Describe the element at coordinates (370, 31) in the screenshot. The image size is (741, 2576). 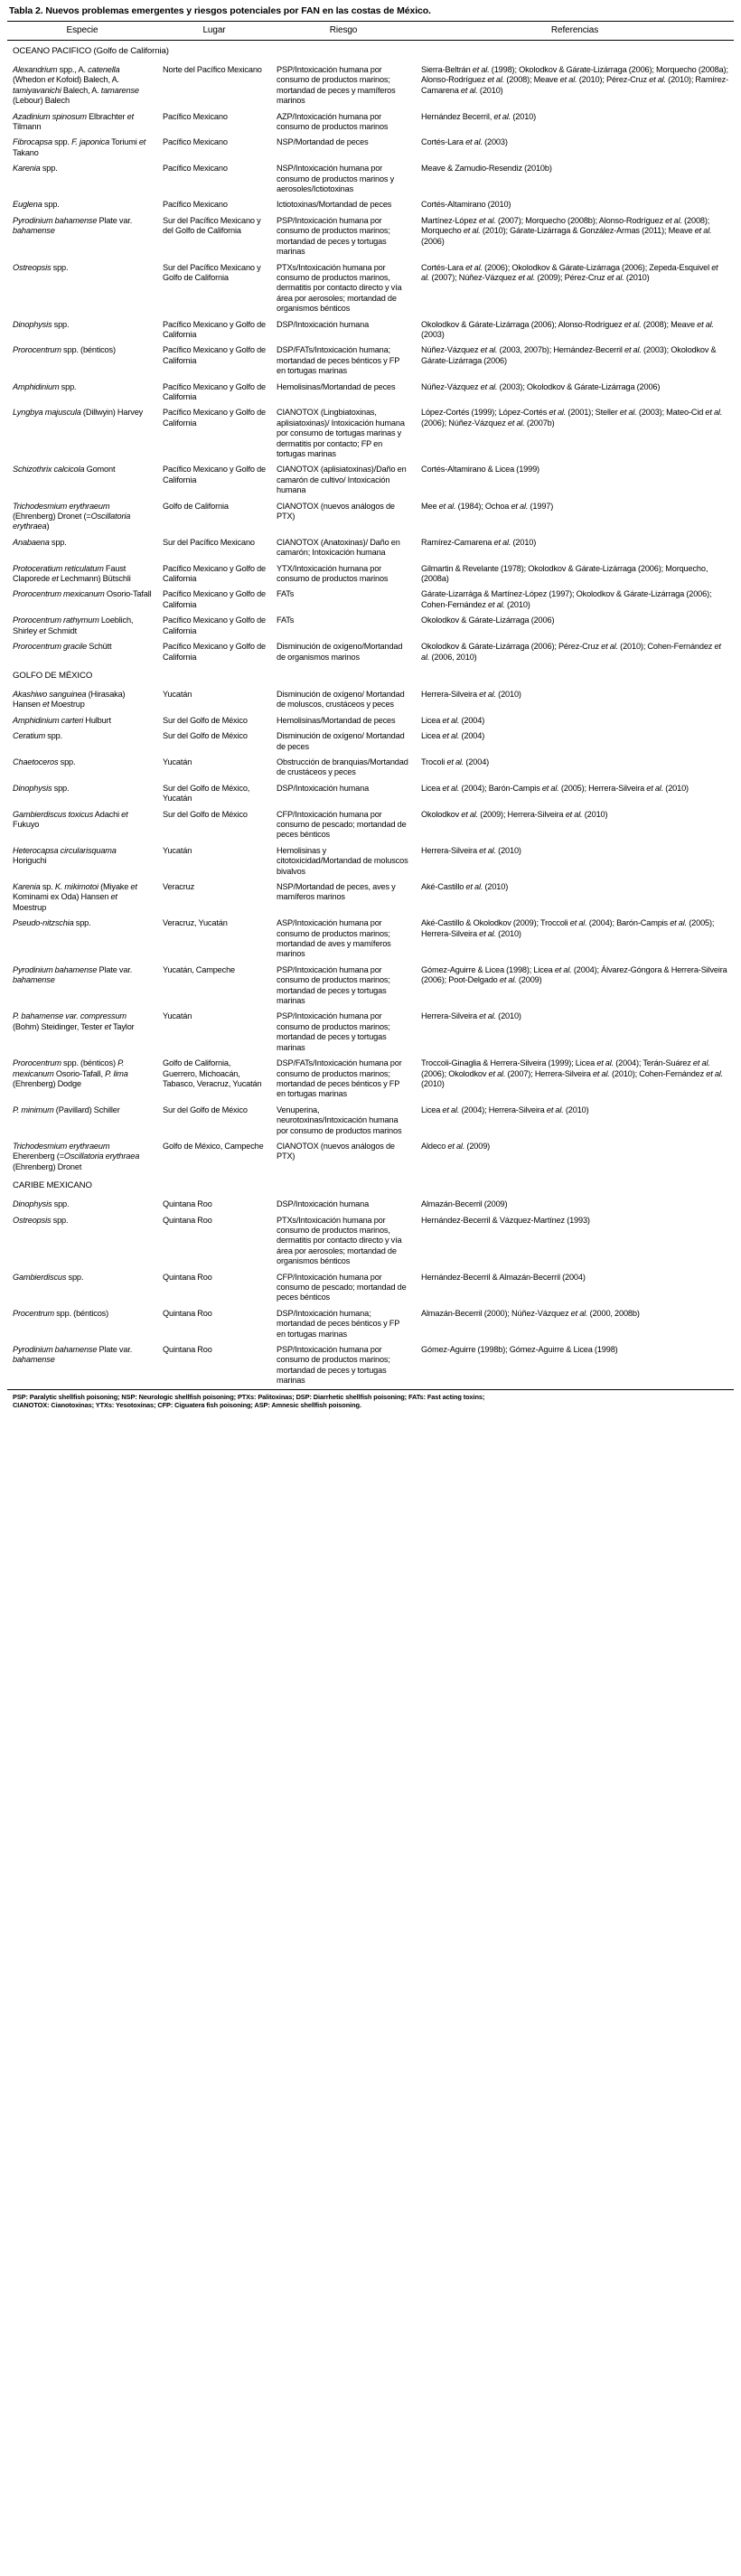
I see `header-row: Especie Lugar Riesgo Referencias` at that location.